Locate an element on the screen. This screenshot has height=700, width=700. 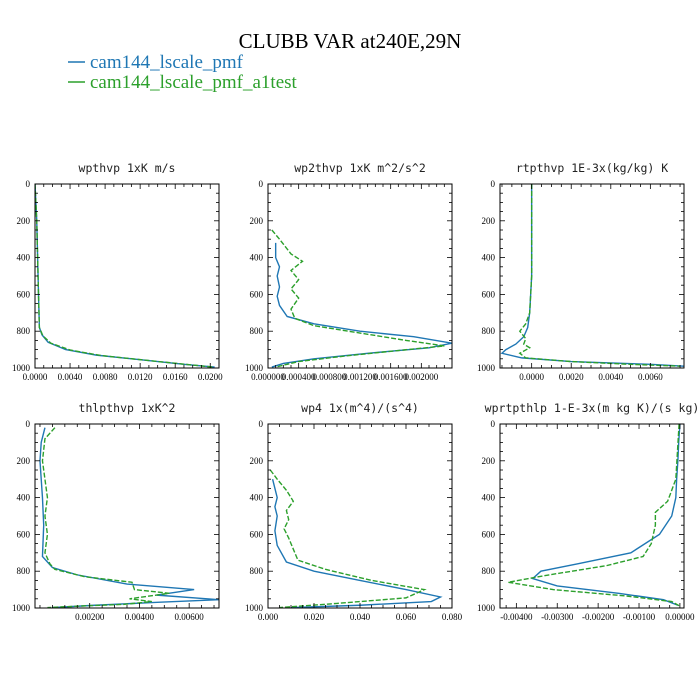
figure-title: CLUBB VAR at240E,29N is located at coordinates (350, 41).